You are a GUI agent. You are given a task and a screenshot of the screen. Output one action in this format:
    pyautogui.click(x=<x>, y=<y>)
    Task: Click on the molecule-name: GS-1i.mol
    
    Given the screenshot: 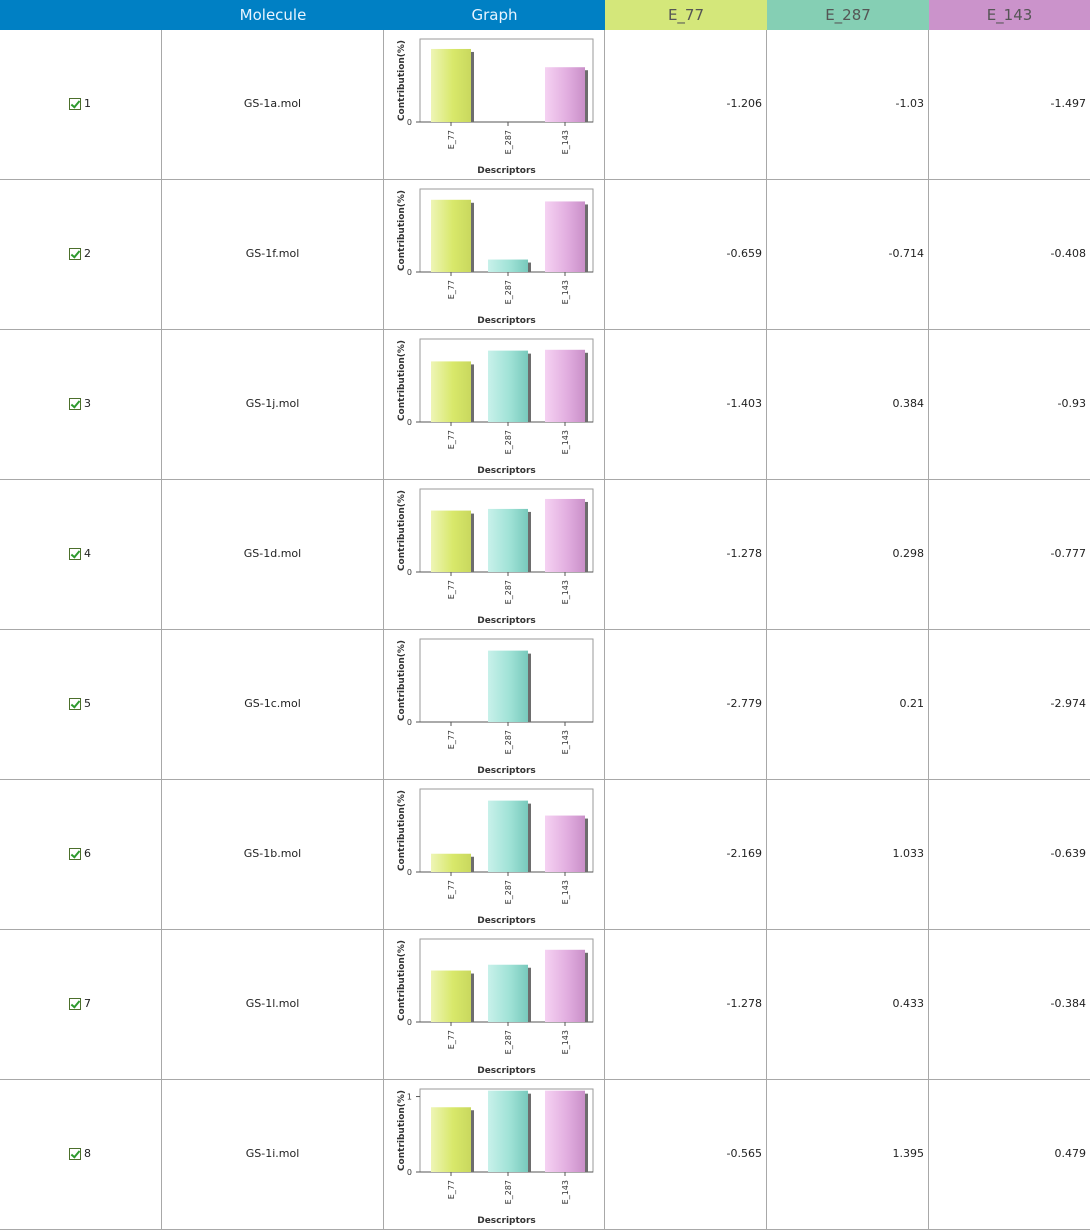 What is the action you would take?
    pyautogui.click(x=272, y=1153)
    